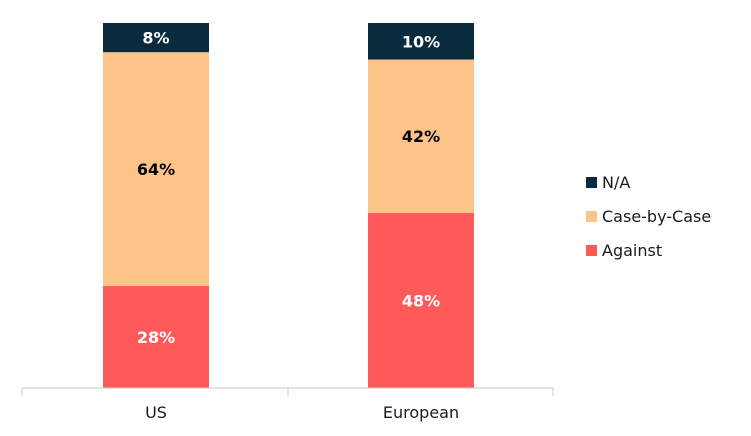 The width and height of the screenshot is (751, 436). What do you see at coordinates (591, 216) in the screenshot?
I see `legend-swatch-case-by-case` at bounding box center [591, 216].